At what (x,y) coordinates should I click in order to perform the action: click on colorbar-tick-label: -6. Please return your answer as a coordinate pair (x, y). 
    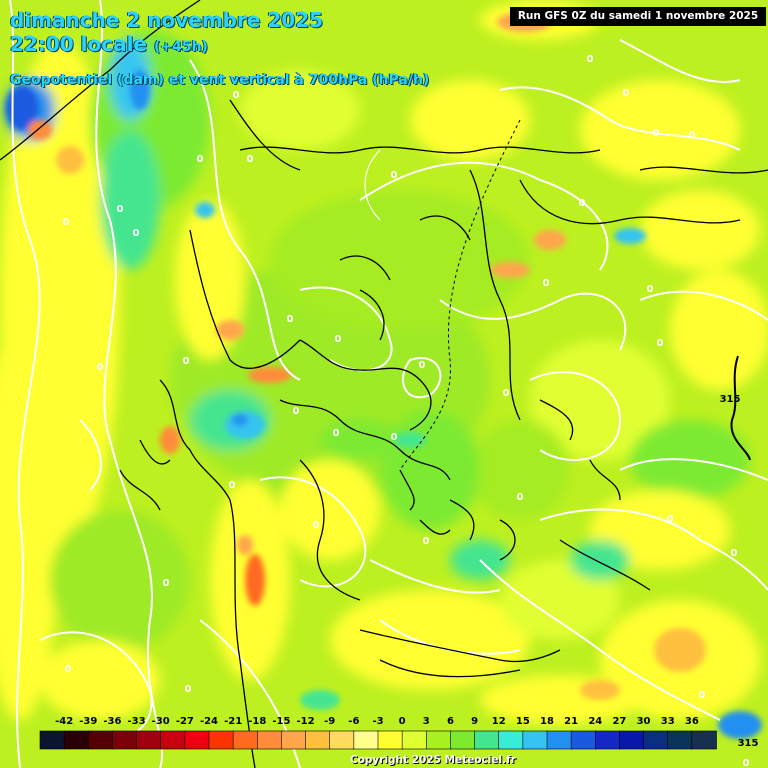
    Looking at the image, I should click on (353, 721).